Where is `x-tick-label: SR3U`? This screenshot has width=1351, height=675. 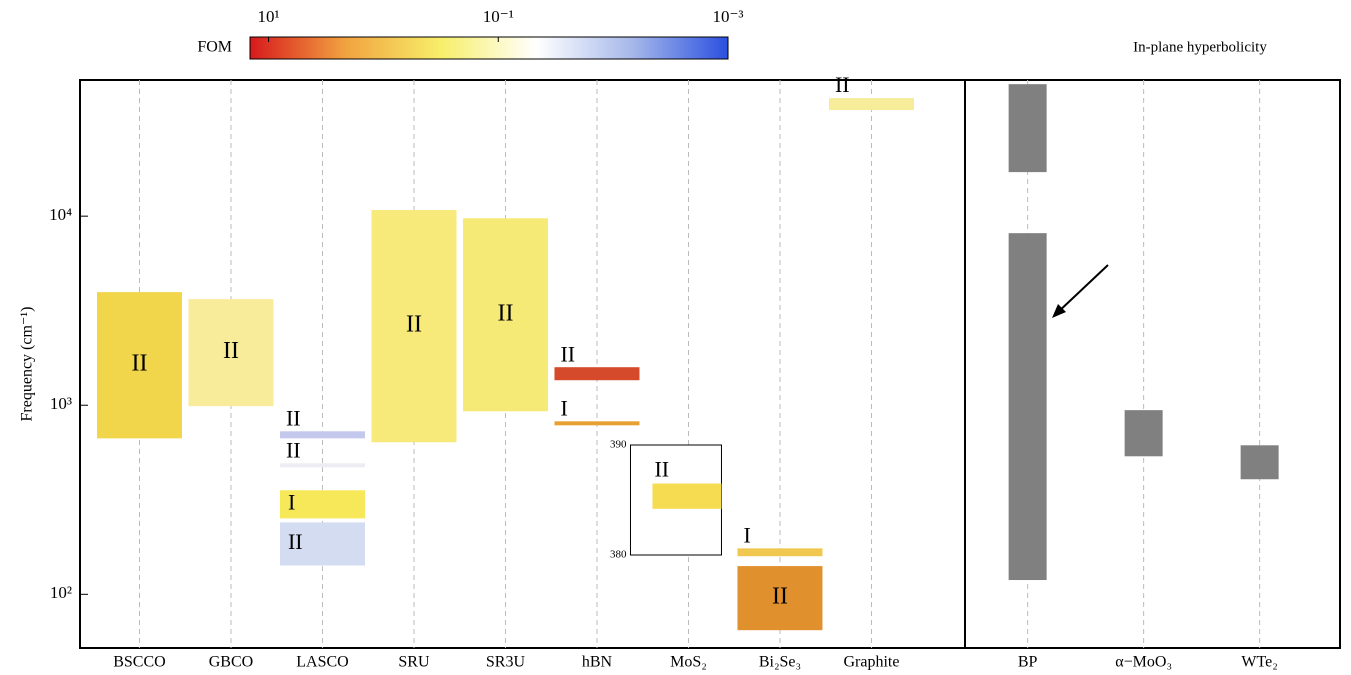
x-tick-label: SR3U is located at coordinates (506, 662).